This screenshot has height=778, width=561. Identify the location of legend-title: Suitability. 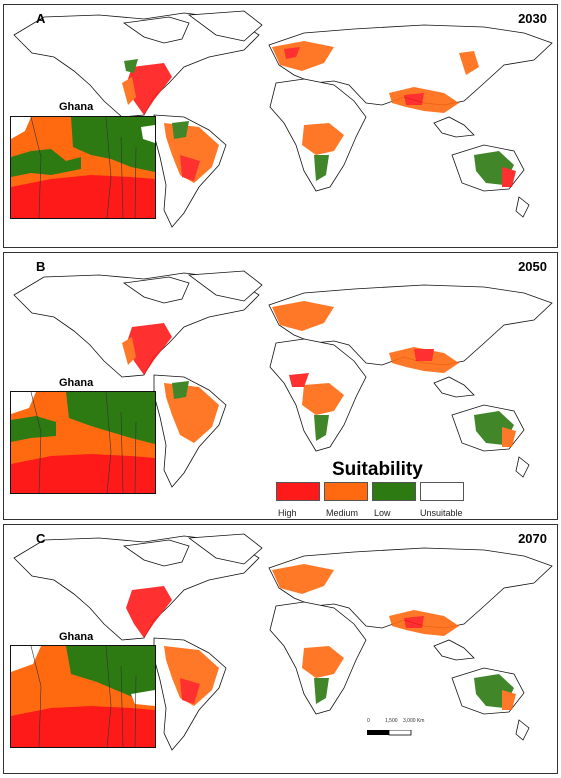
(377, 469).